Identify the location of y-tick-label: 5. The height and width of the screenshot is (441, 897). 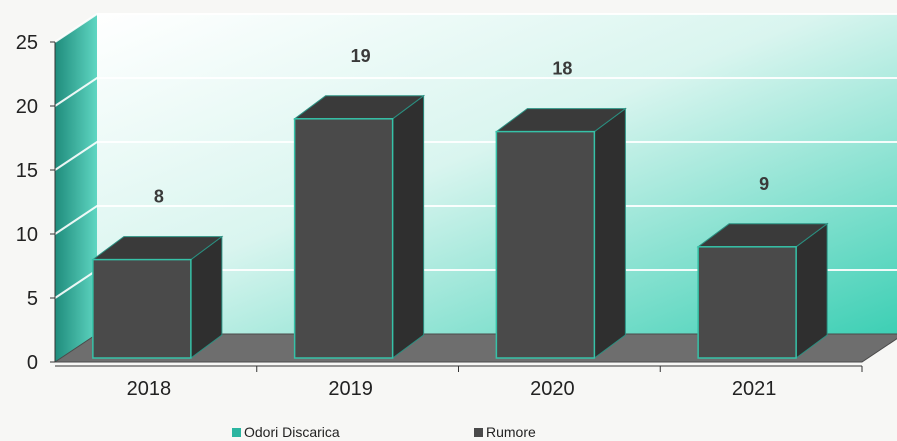
(32, 299).